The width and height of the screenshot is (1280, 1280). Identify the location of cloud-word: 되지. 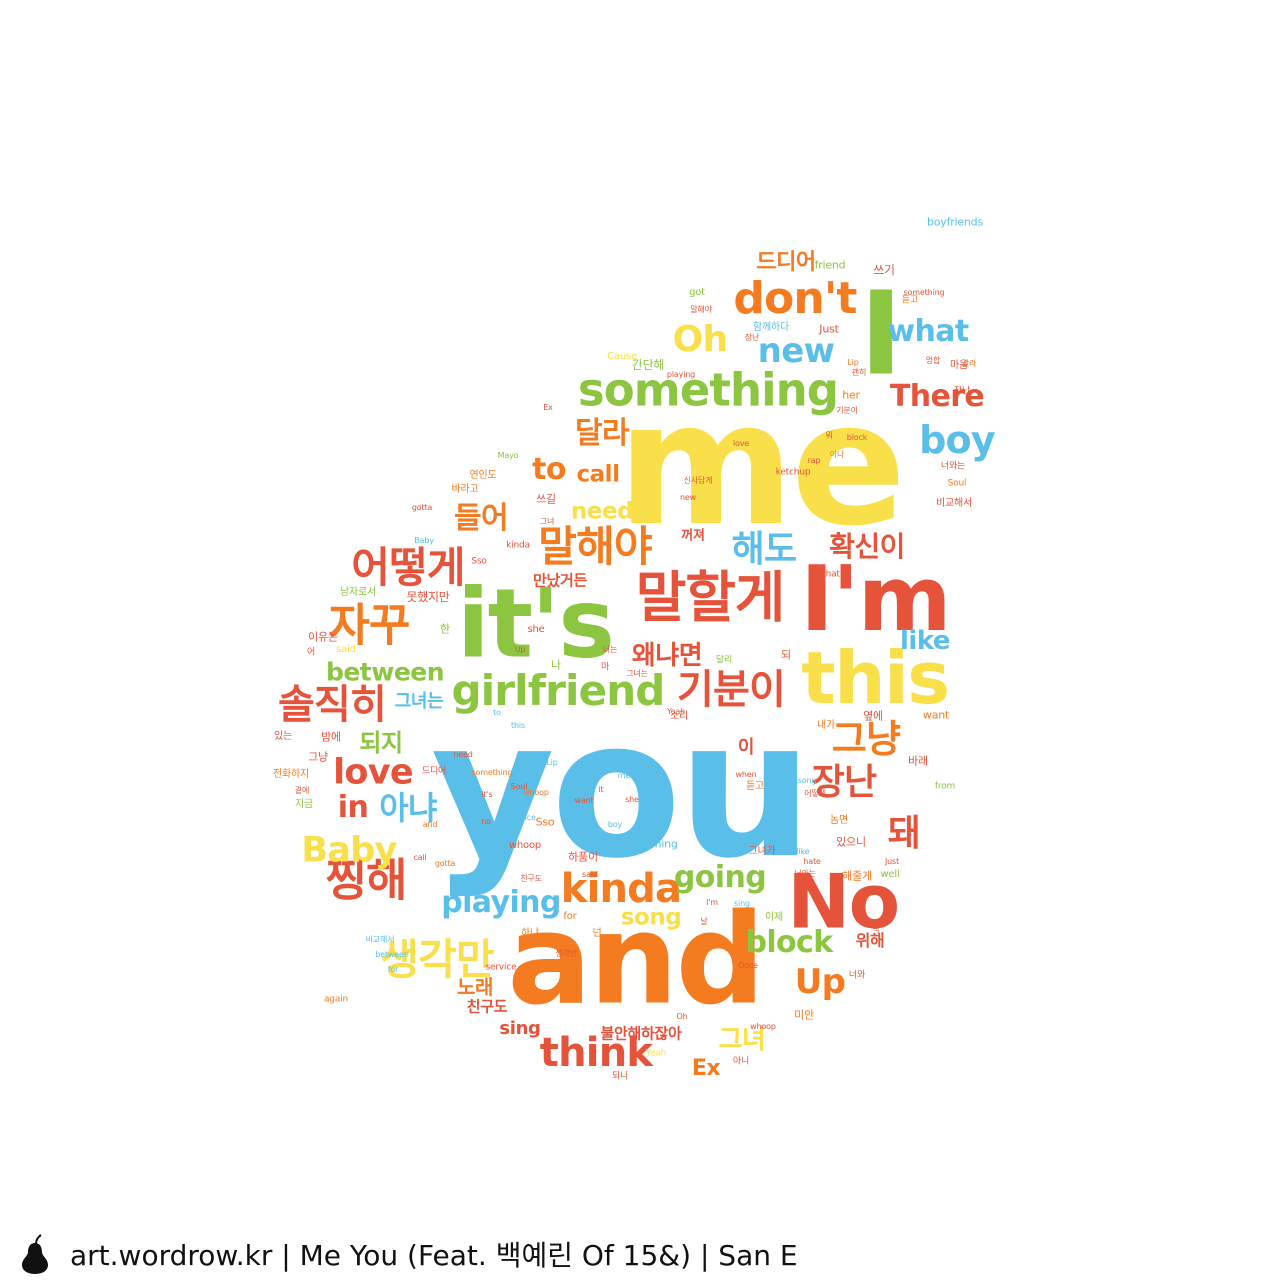
(381, 743).